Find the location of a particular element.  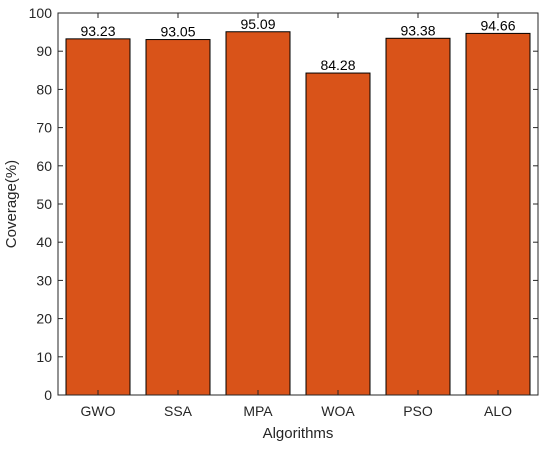

bar-gwo is located at coordinates (98, 217).